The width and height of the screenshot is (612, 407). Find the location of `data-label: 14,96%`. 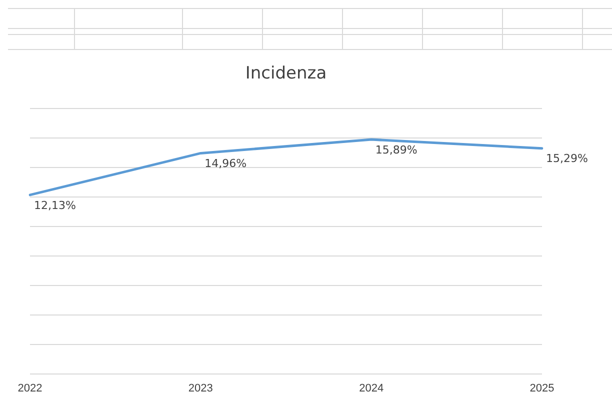

data-label: 14,96% is located at coordinates (225, 163).